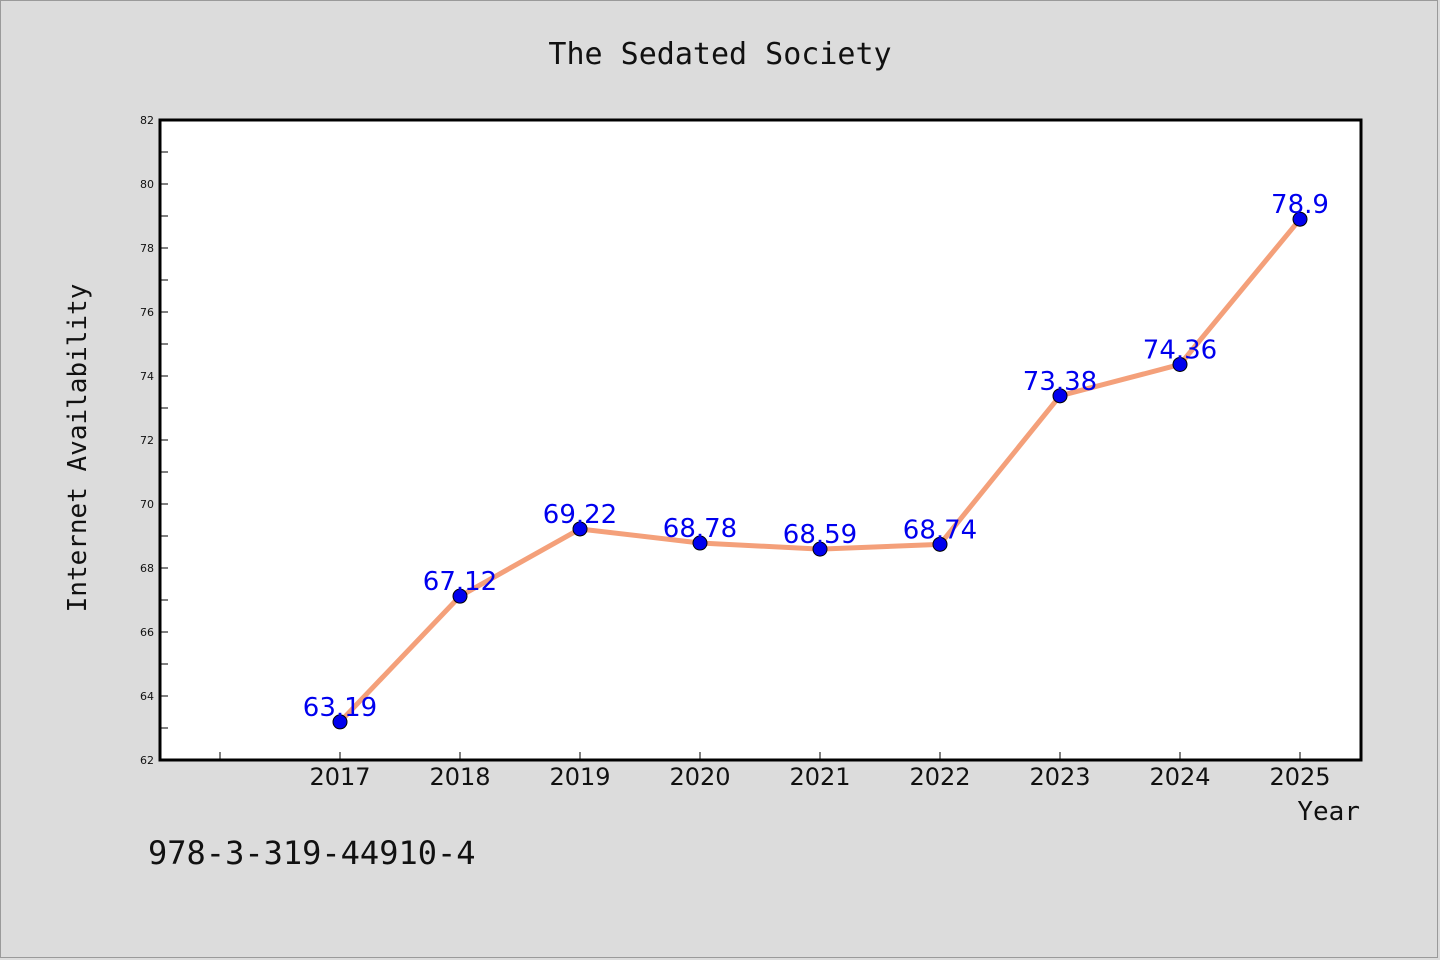 This screenshot has height=960, width=1440. Describe the element at coordinates (147, 760) in the screenshot. I see `y-tick-label: 62` at that location.